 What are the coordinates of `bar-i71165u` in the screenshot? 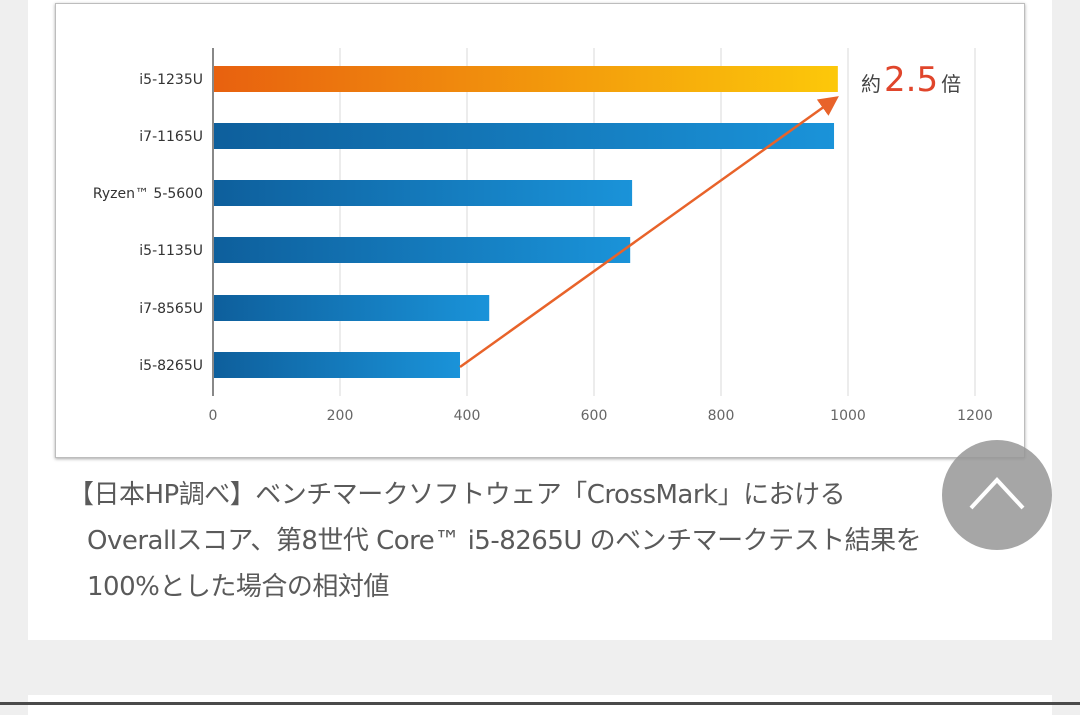 It's located at (524, 136).